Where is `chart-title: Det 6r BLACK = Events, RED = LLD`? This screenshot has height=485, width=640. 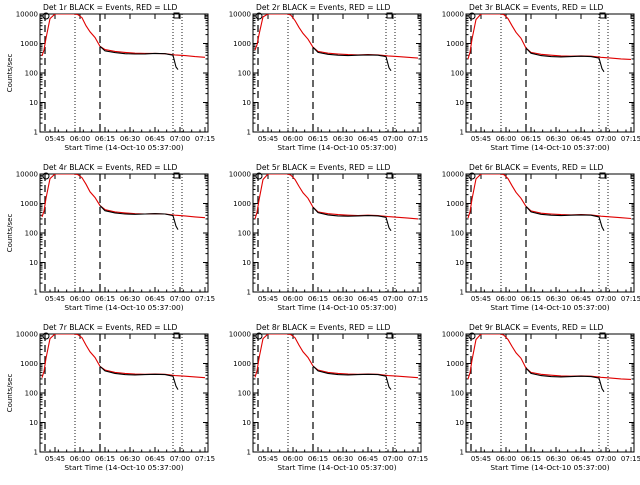
chart-title: Det 6r BLACK = Events, RED = LLD is located at coordinates (536, 167).